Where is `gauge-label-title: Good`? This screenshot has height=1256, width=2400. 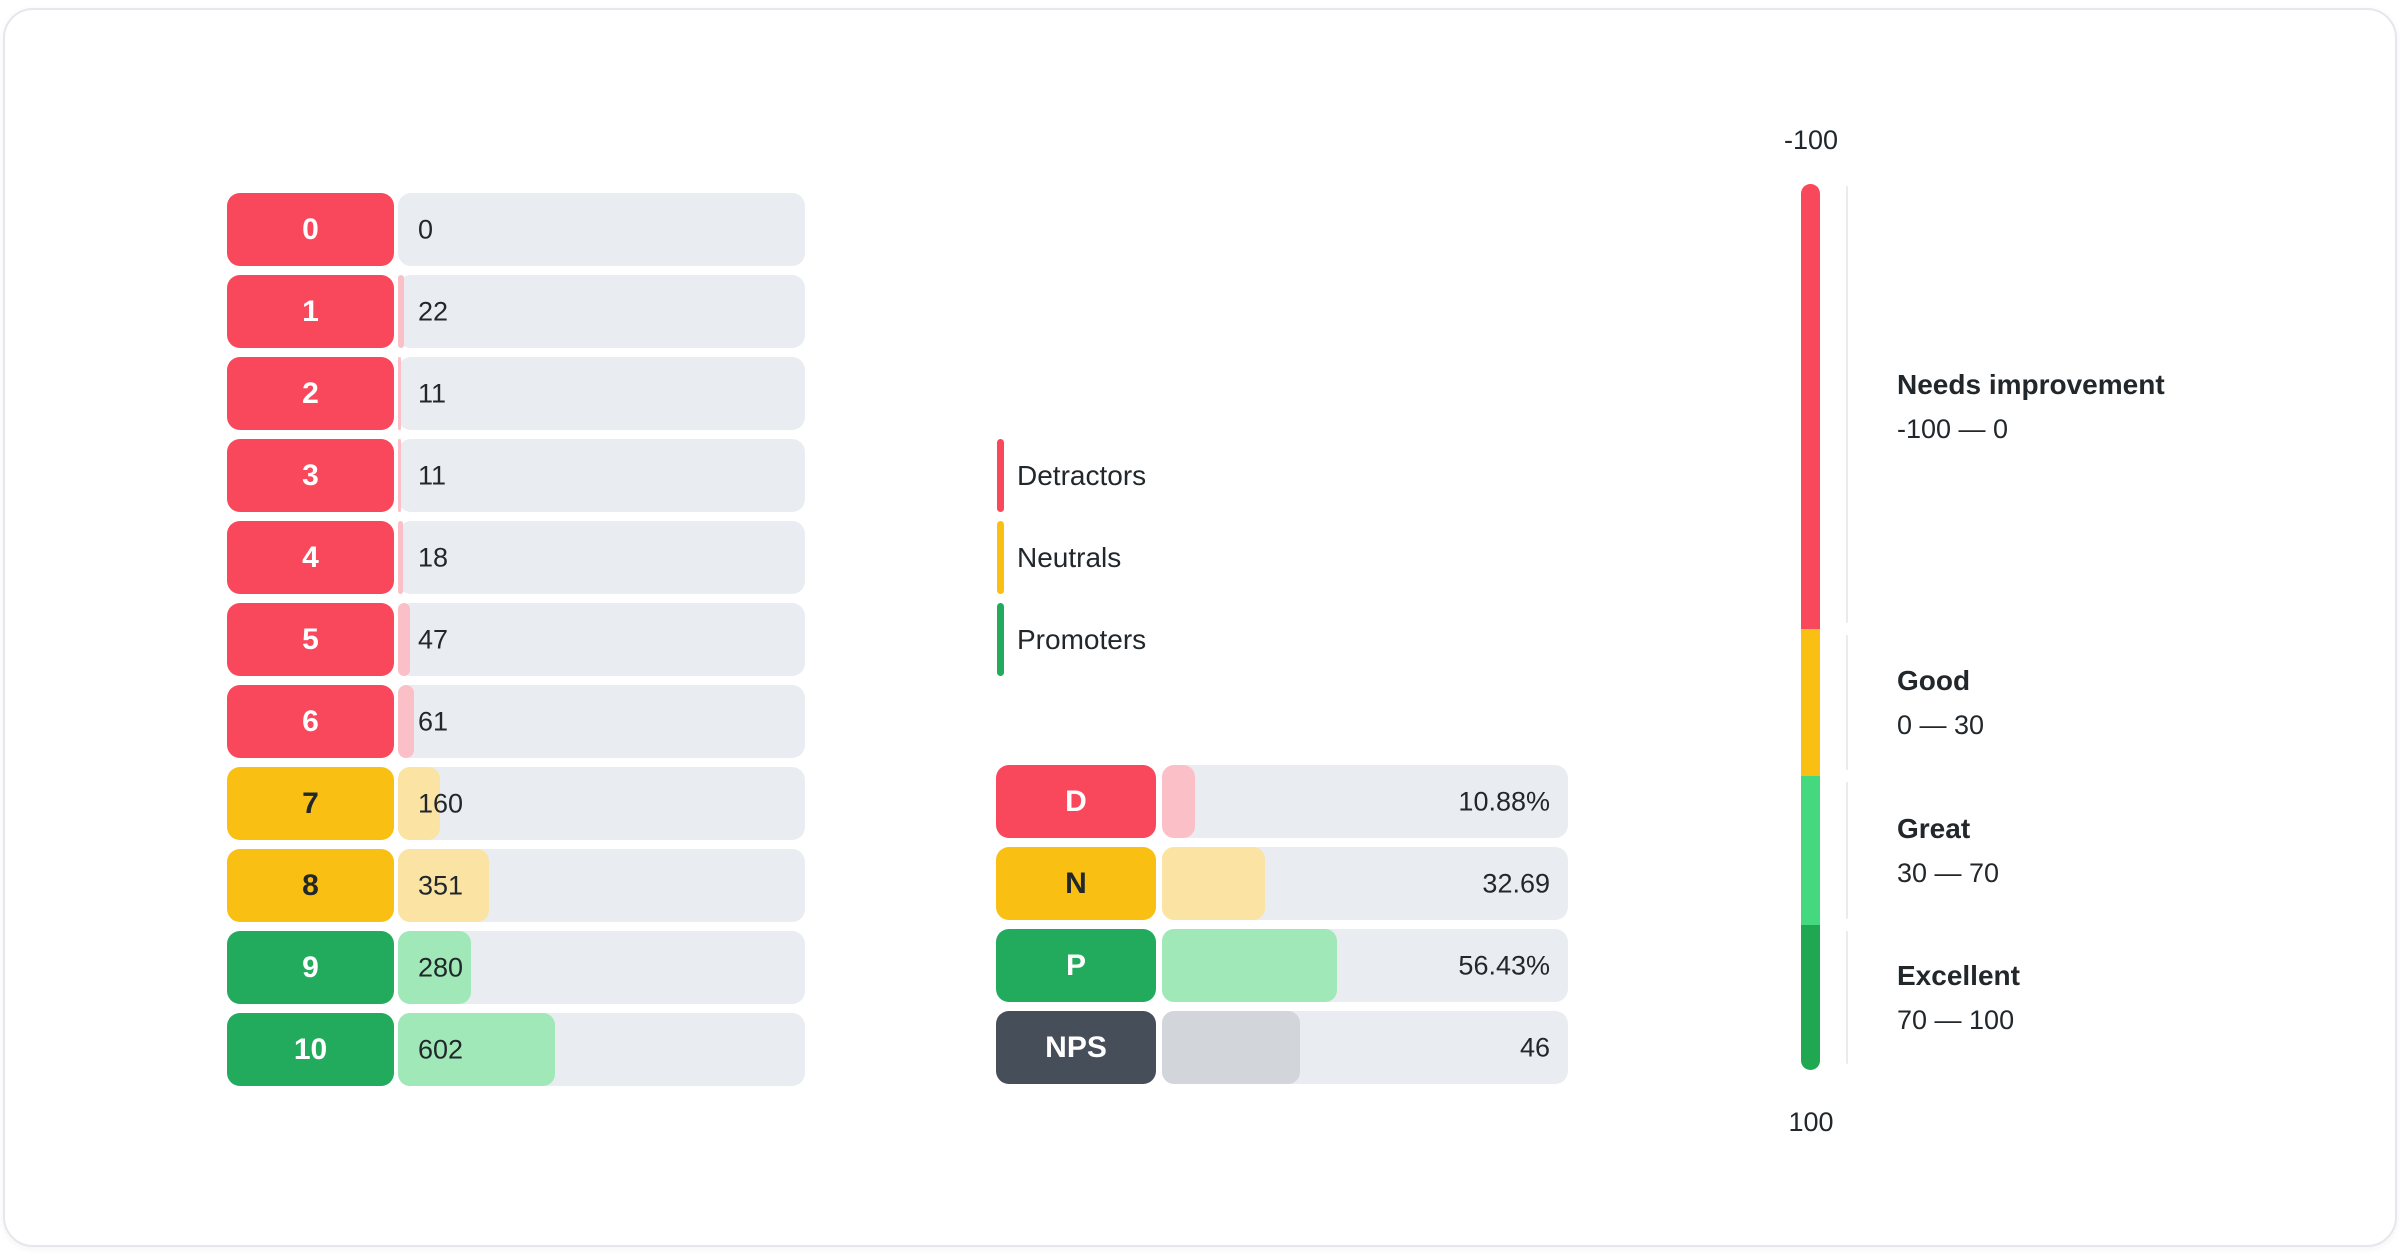
gauge-label-title: Good is located at coordinates (1934, 680).